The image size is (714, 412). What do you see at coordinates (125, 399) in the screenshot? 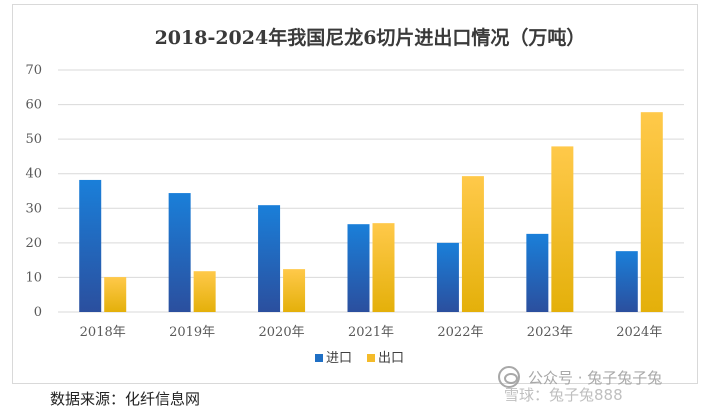
I see `source-note: 数据来源：化纤信息网` at bounding box center [125, 399].